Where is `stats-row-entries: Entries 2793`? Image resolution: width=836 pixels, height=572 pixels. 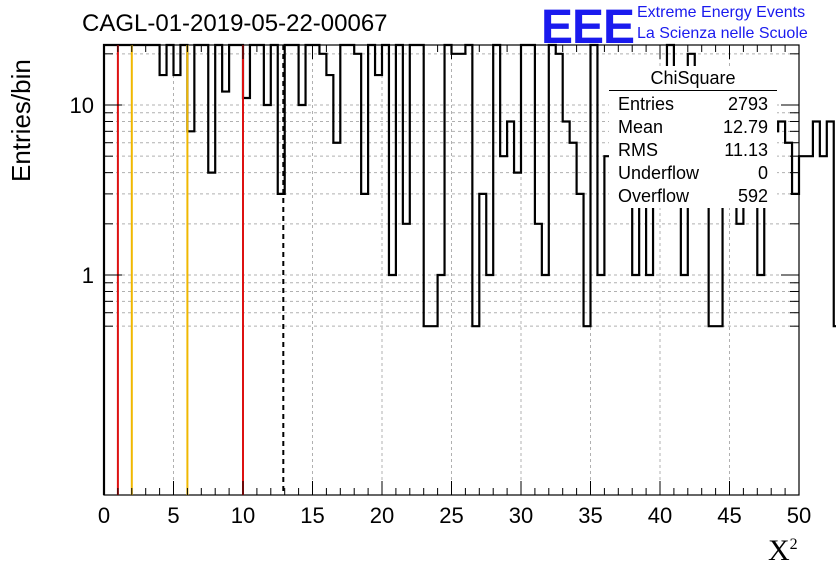 stats-row-entries: Entries 2793 is located at coordinates (693, 104).